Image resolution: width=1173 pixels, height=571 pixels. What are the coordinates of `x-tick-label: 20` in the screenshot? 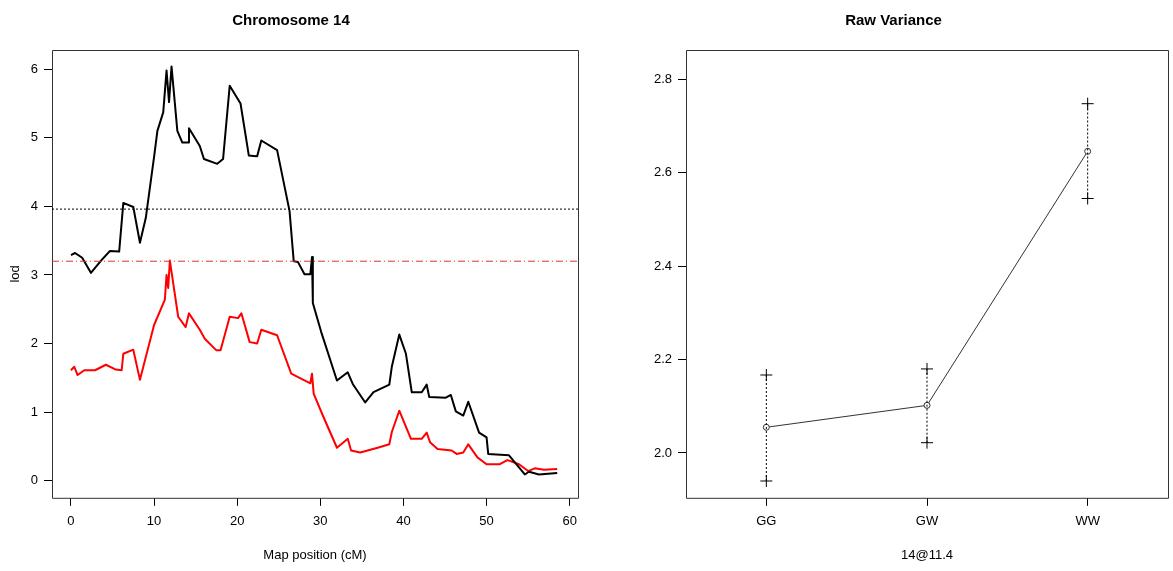 It's located at (237, 521).